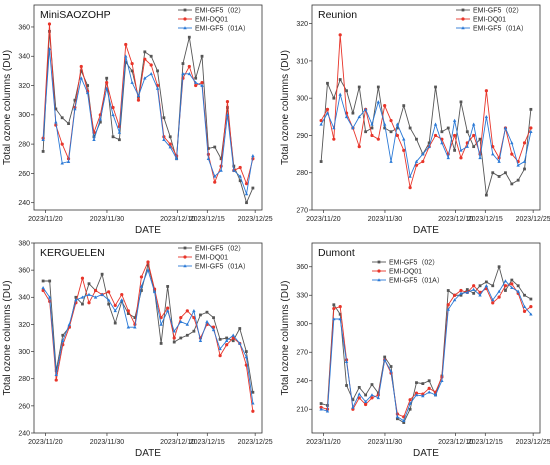  What do you see at coordinates (24, 86) in the screenshot?
I see `y-tick-label: 320` at bounding box center [24, 86].